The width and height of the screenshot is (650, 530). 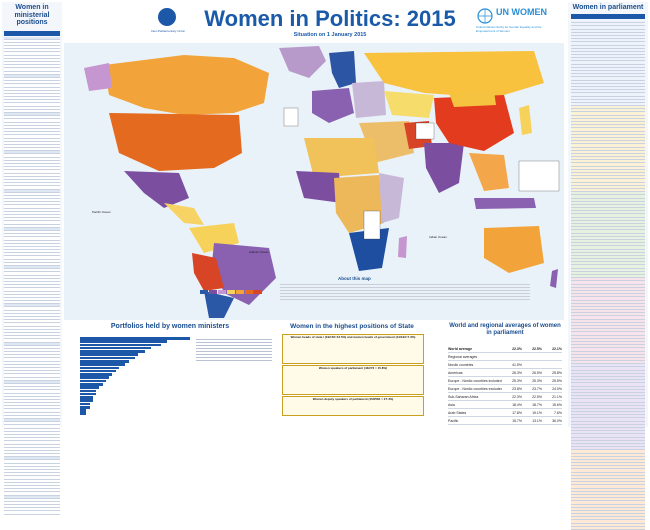 I want to click on regional-cell-v3: 22.1%, so click(x=557, y=348).